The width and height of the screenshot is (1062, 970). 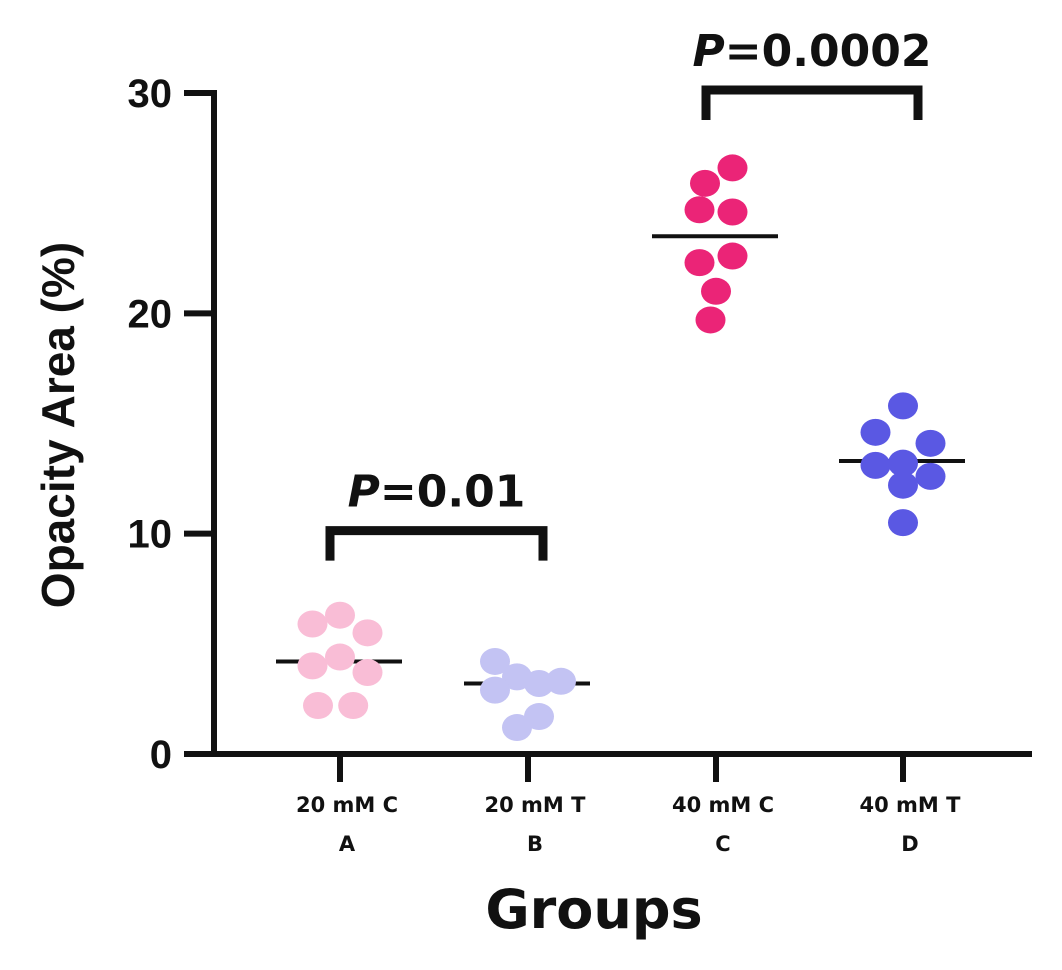 I want to click on p-value-label: P=0.0002, so click(x=812, y=51).